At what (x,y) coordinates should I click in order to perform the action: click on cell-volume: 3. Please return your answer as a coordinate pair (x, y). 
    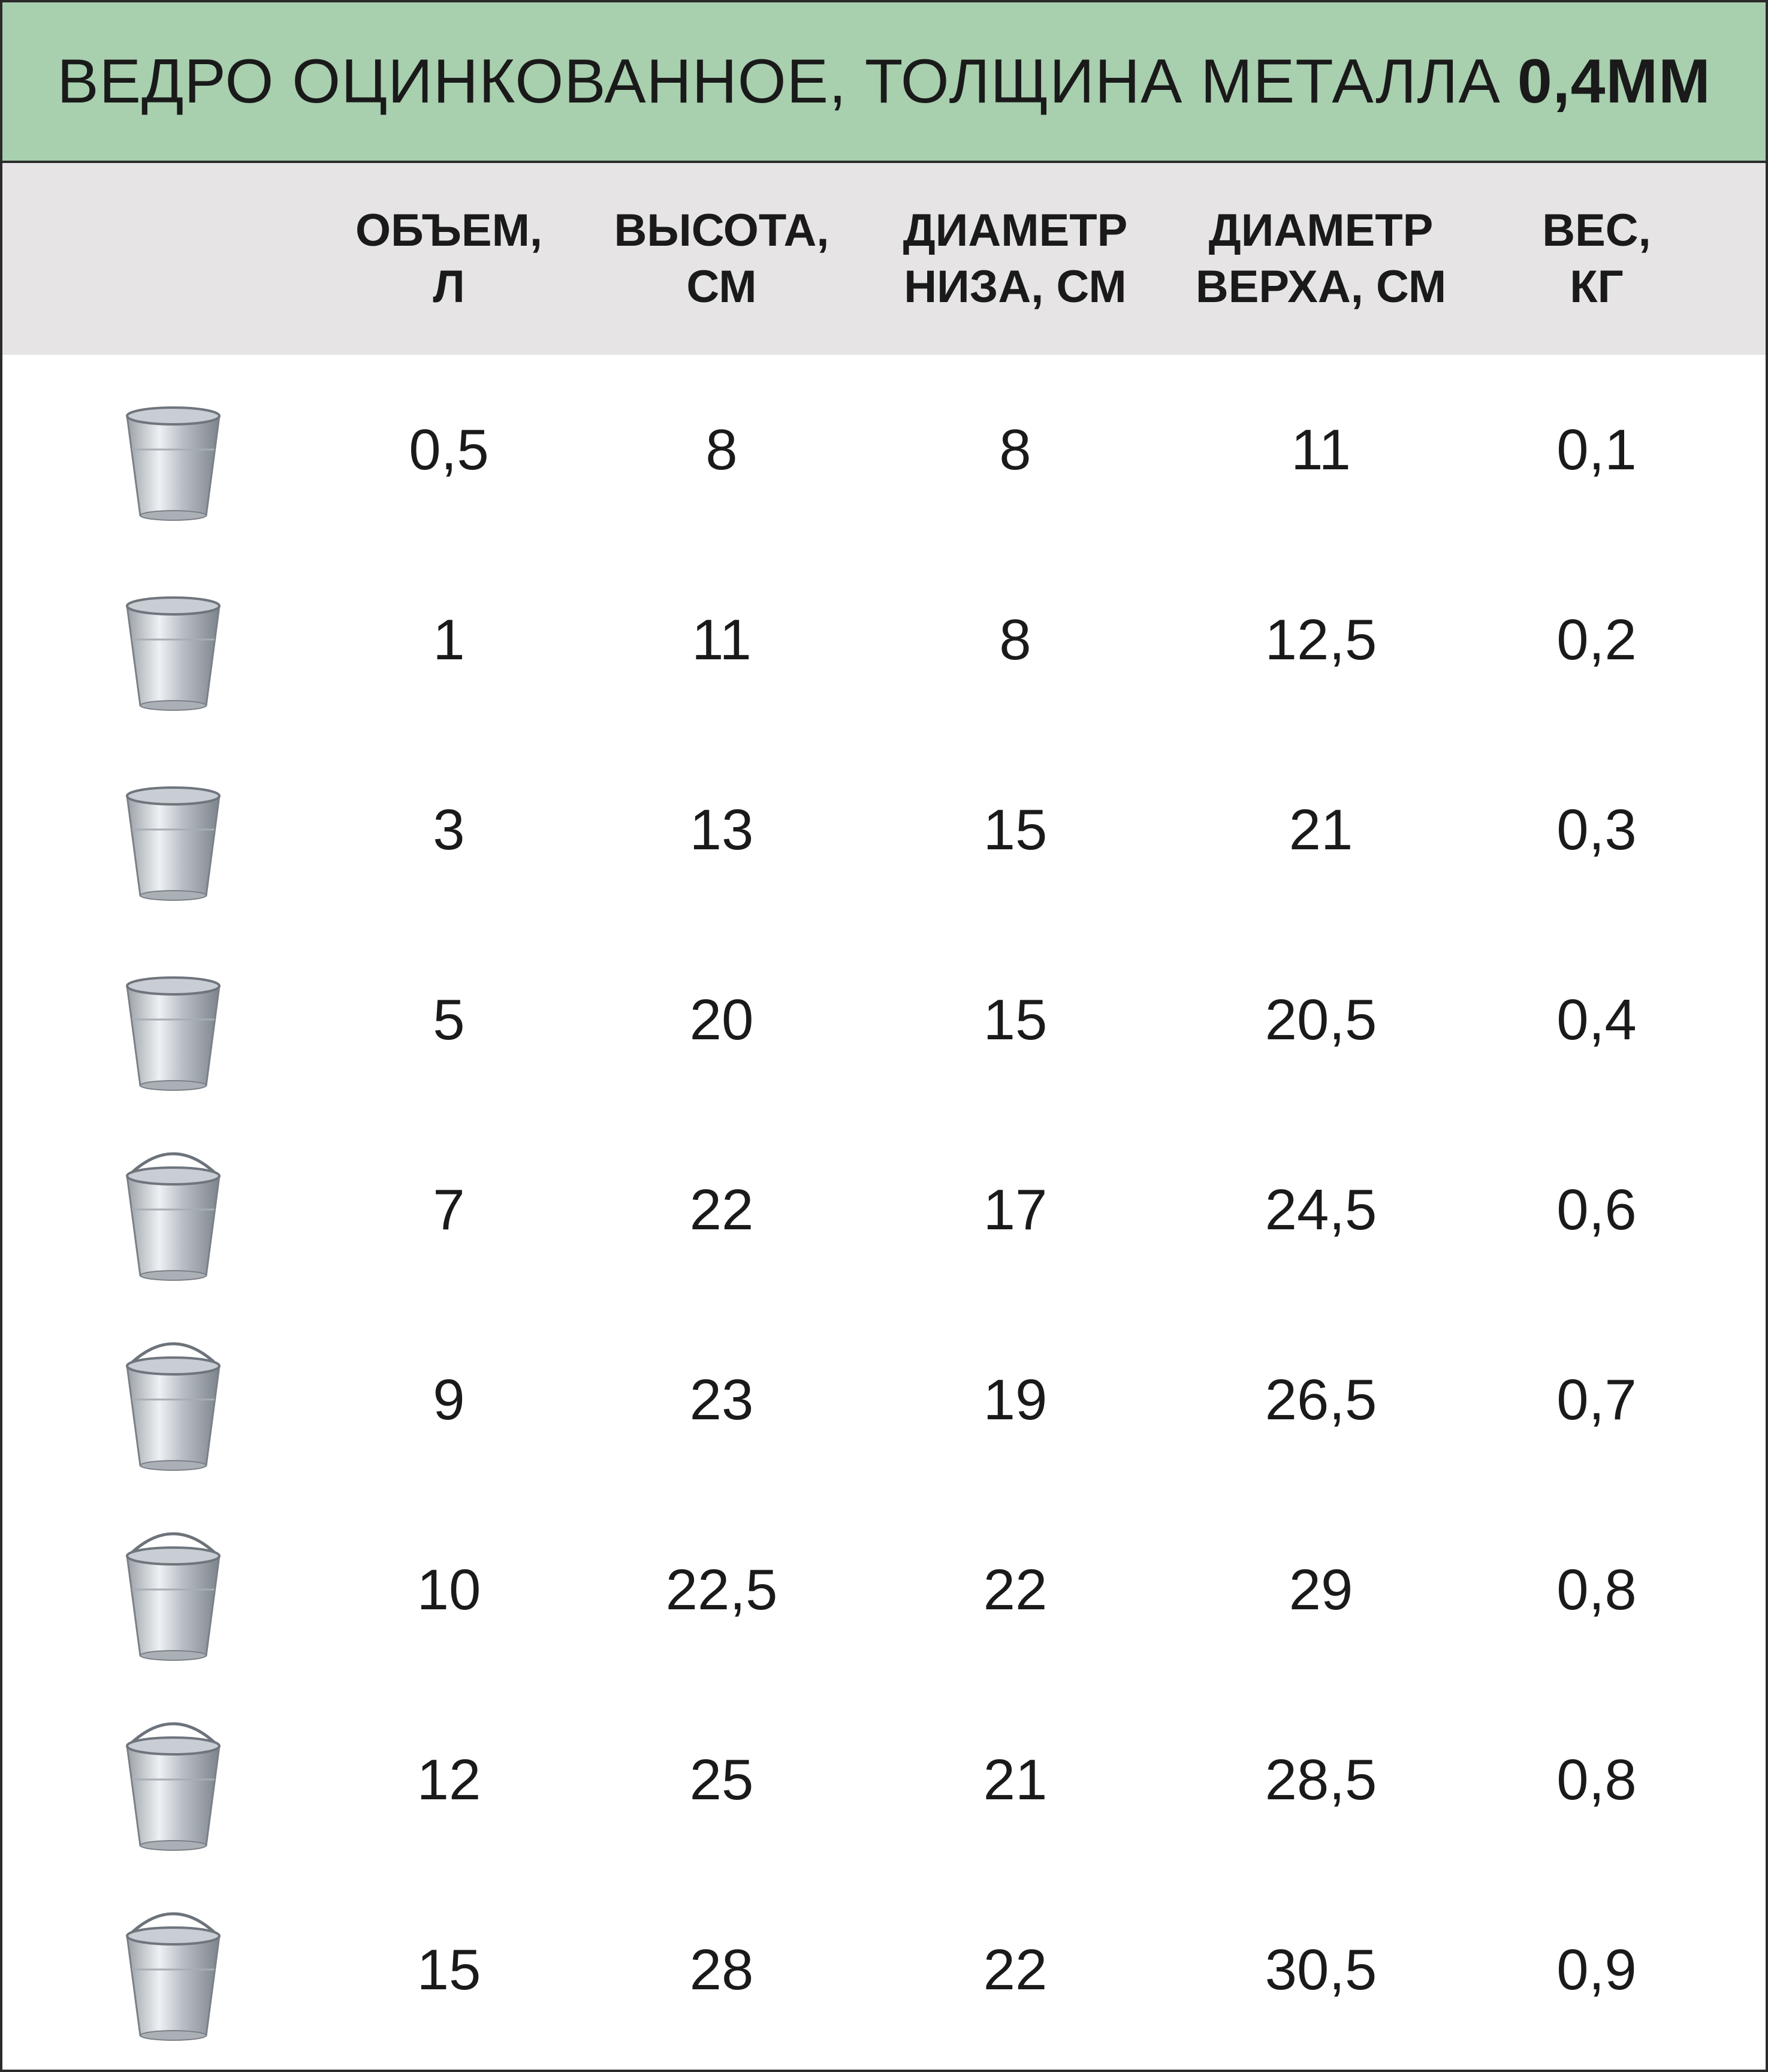
    Looking at the image, I should click on (449, 830).